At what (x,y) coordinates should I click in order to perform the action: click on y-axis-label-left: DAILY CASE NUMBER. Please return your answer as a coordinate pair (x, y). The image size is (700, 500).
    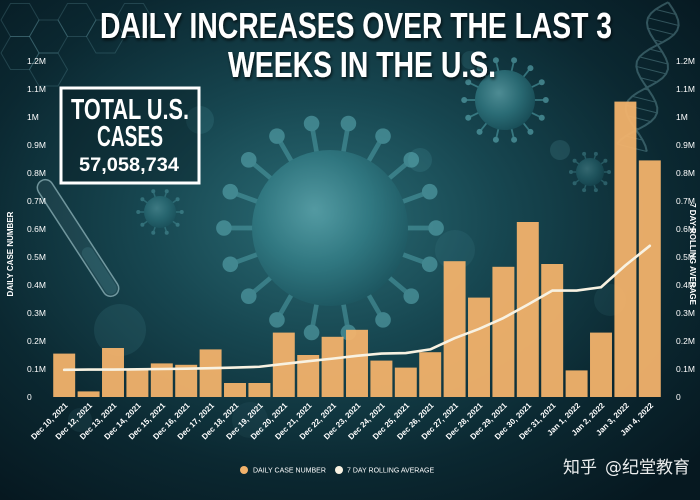
    Looking at the image, I should click on (10, 253).